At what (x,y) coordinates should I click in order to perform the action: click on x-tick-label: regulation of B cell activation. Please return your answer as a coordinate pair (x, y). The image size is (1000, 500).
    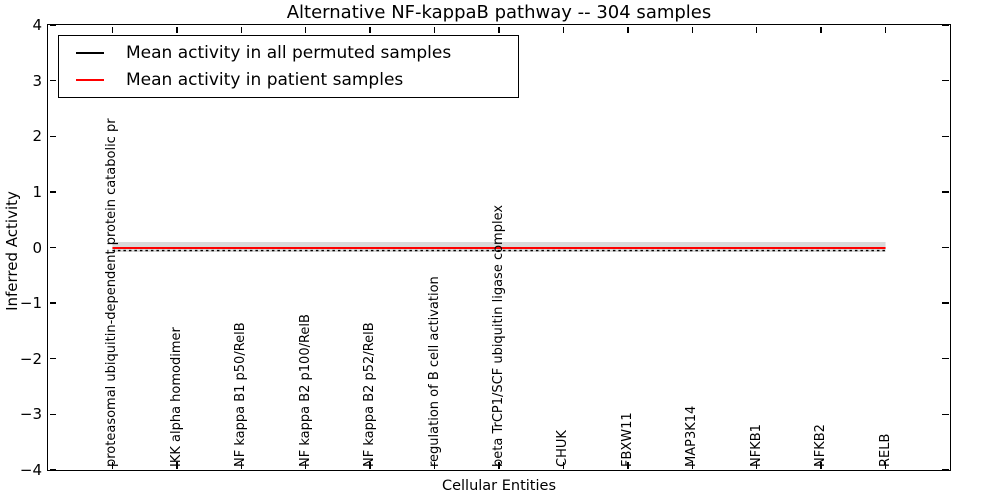
    Looking at the image, I should click on (434, 371).